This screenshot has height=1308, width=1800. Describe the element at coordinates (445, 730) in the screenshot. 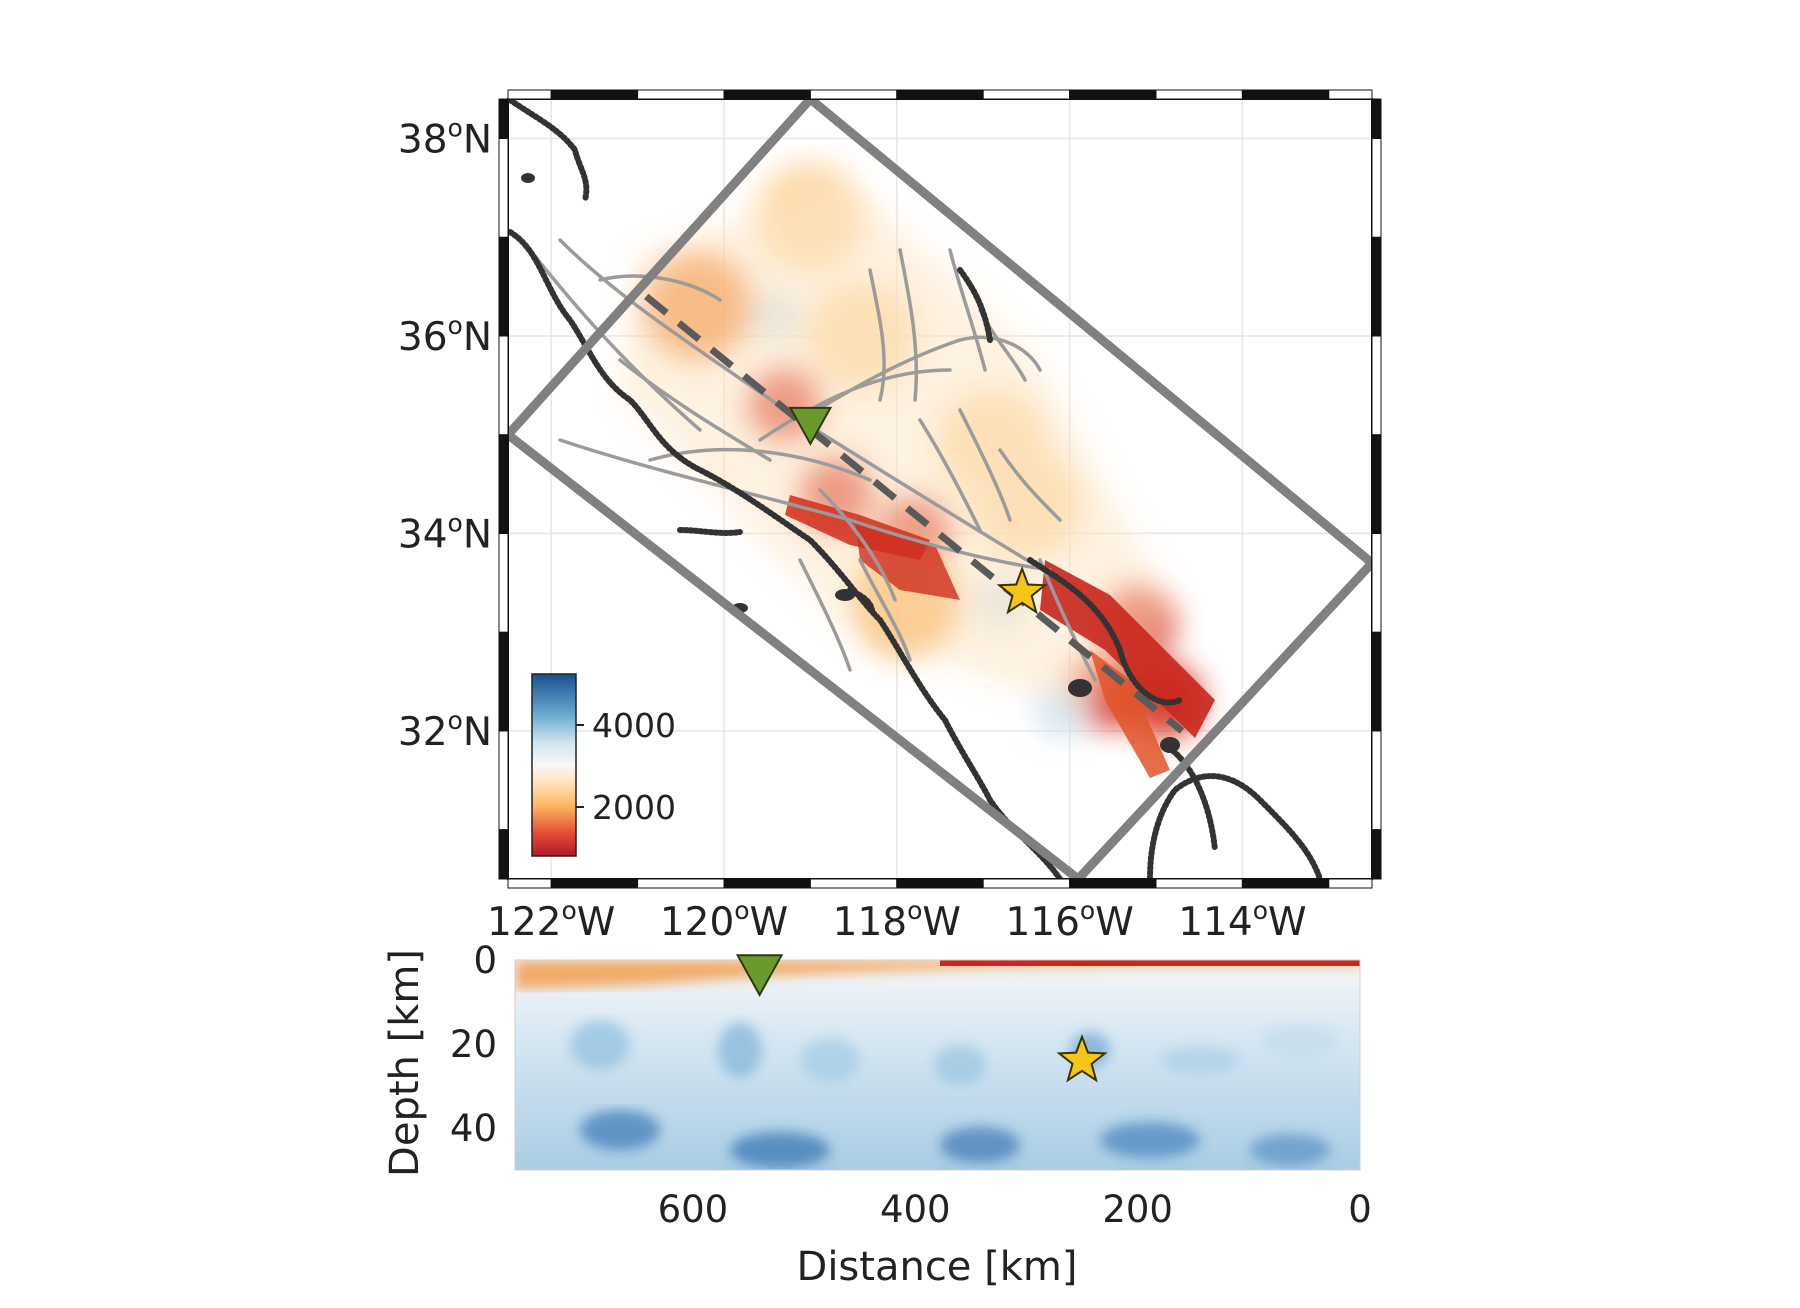

I see `tick-label: 32oN` at that location.